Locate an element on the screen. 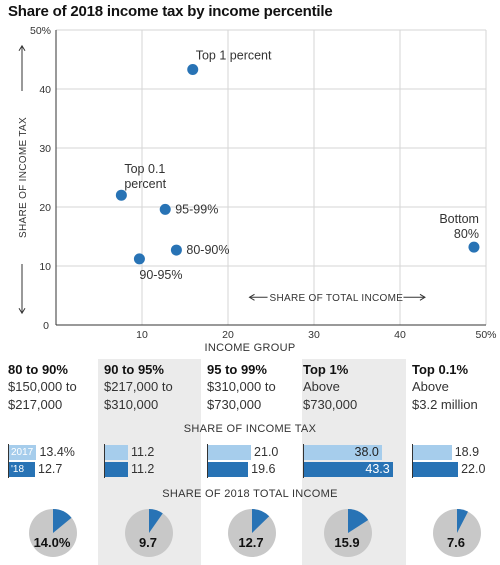 This screenshot has height=565, width=500. income-share-pie: 9.7 is located at coordinates (149, 533).